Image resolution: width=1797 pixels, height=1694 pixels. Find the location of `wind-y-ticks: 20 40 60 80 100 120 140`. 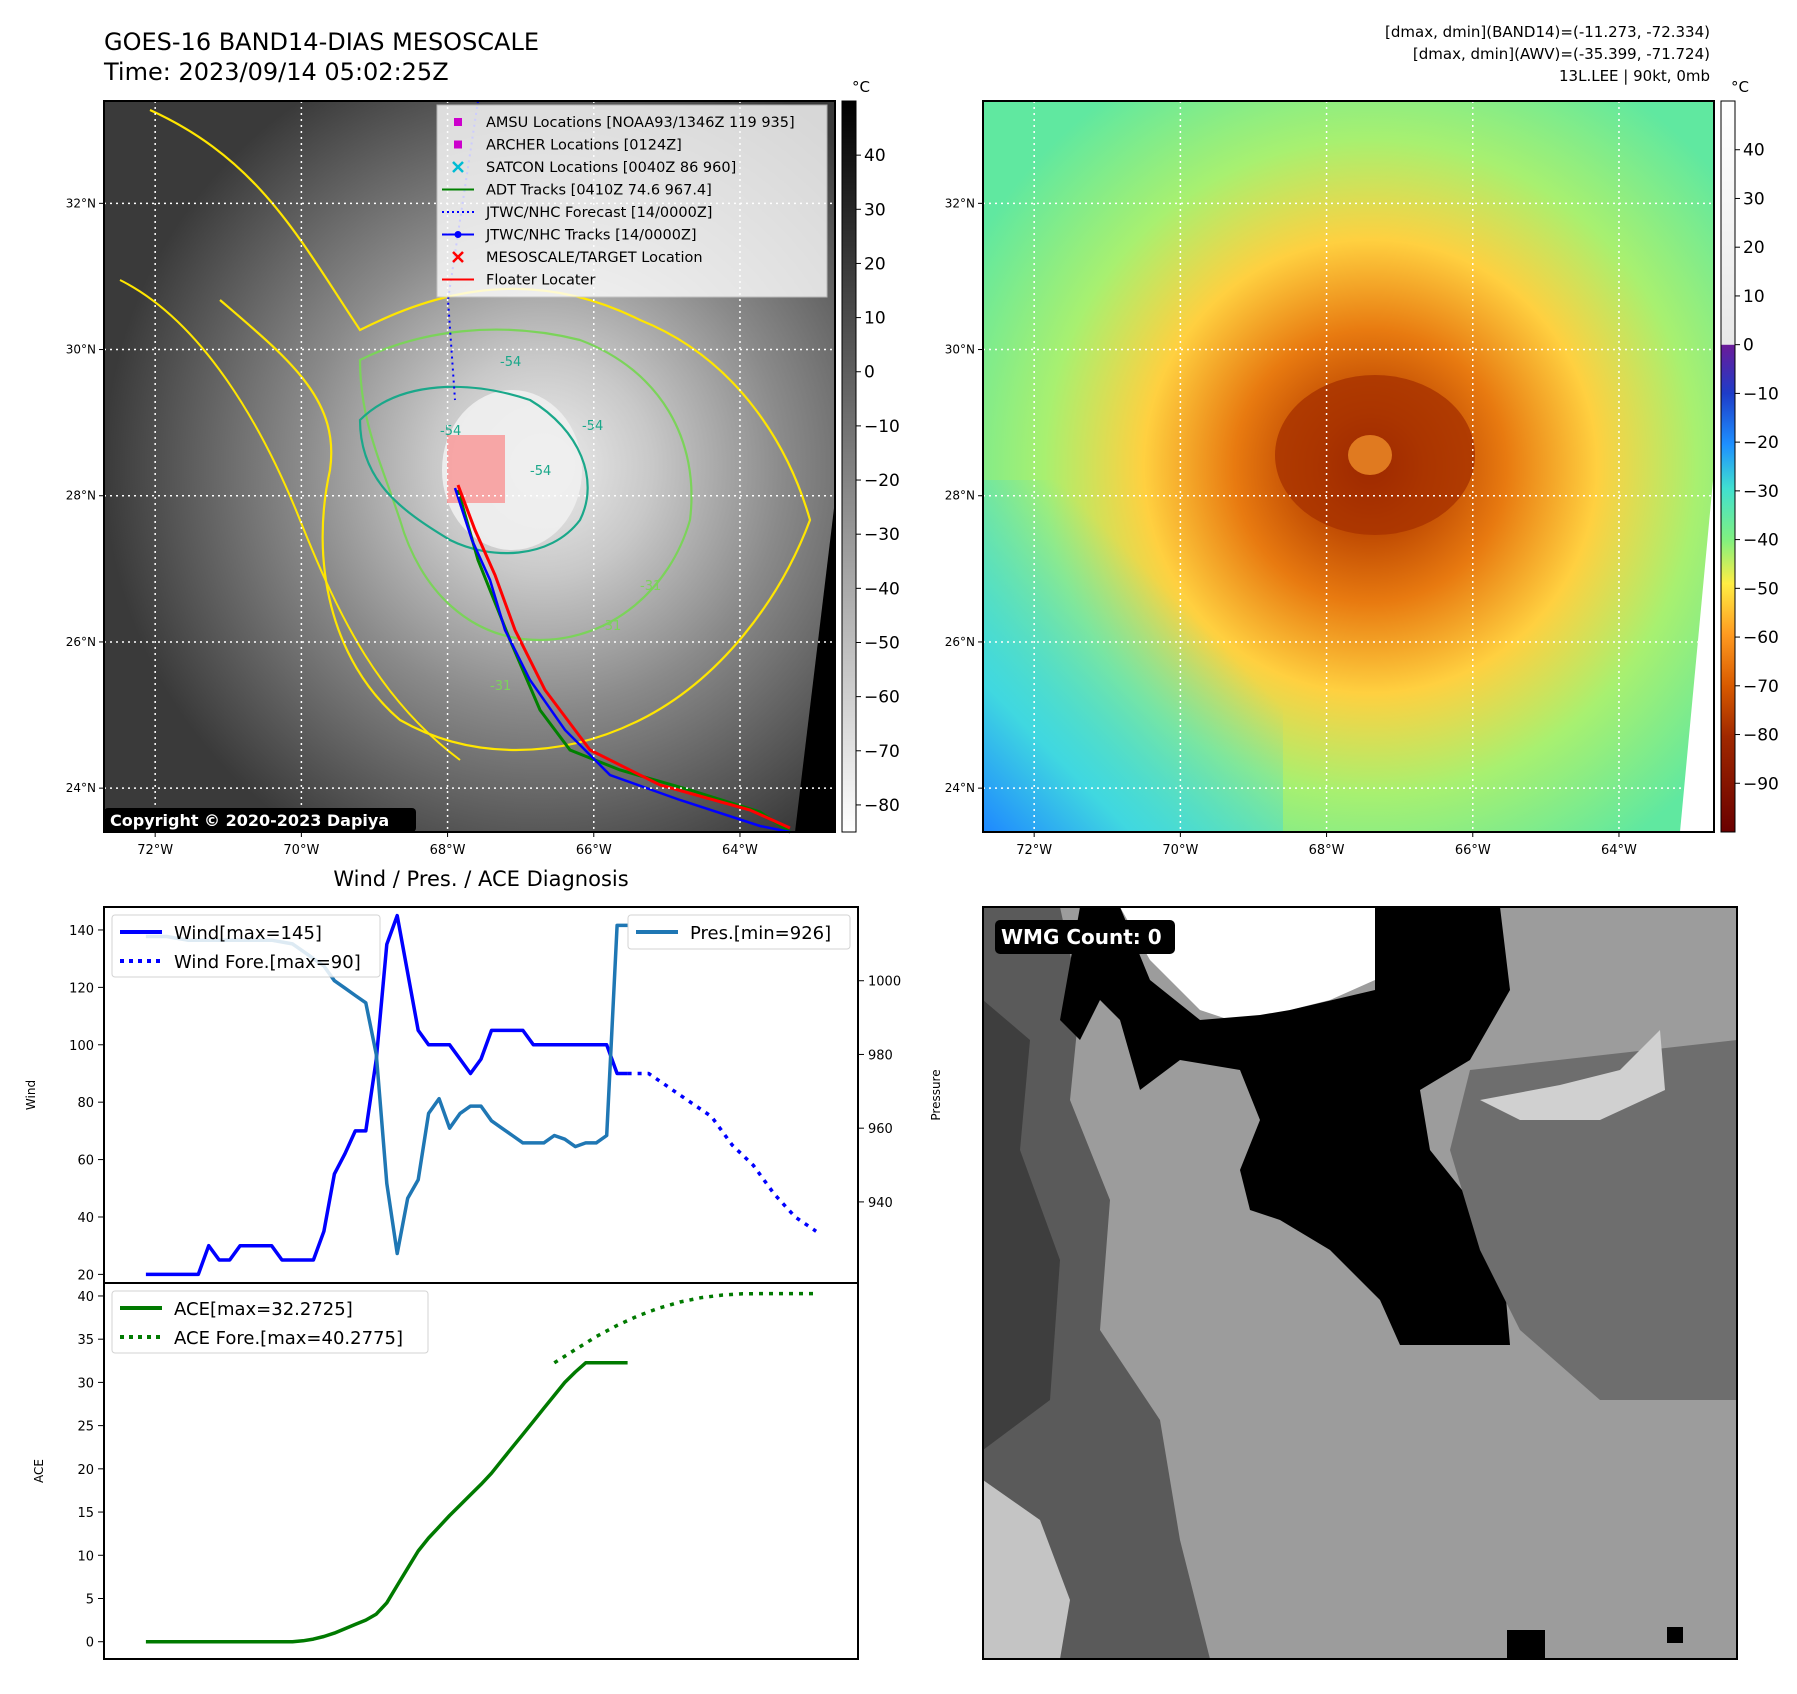

wind-y-ticks: 20 40 60 80 100 120 140 is located at coordinates (86, 1103).